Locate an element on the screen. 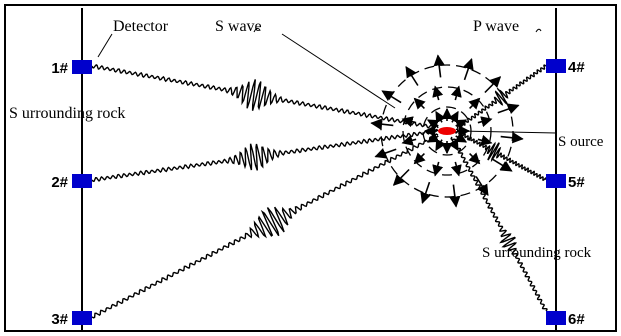  source-leader-line is located at coordinates (507, 132).